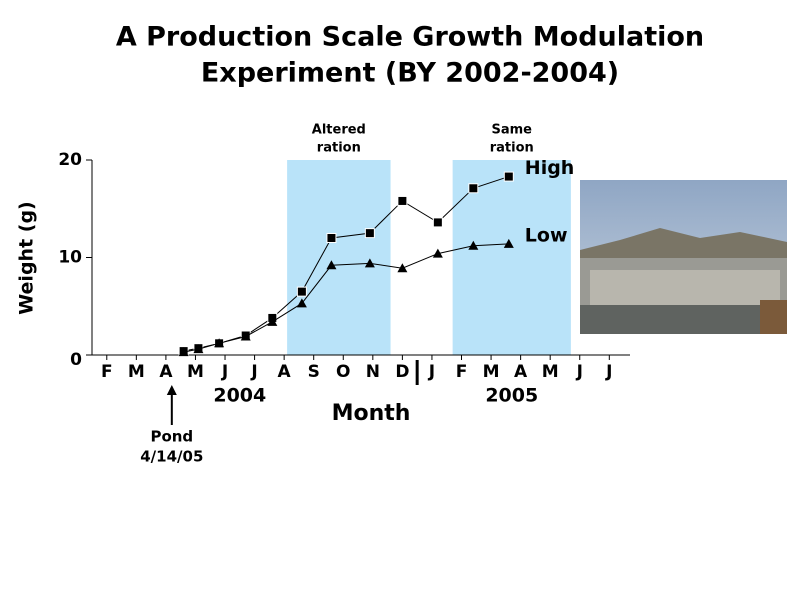 This screenshot has width=800, height=600. What do you see at coordinates (683, 257) in the screenshot?
I see `photo` at bounding box center [683, 257].